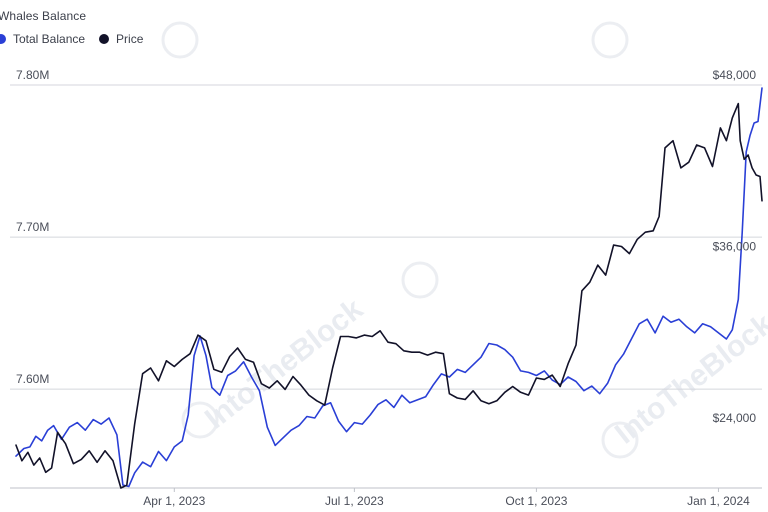 The height and width of the screenshot is (512, 768). Describe the element at coordinates (43, 16) in the screenshot. I see `chart-title: Whales Balance` at that location.